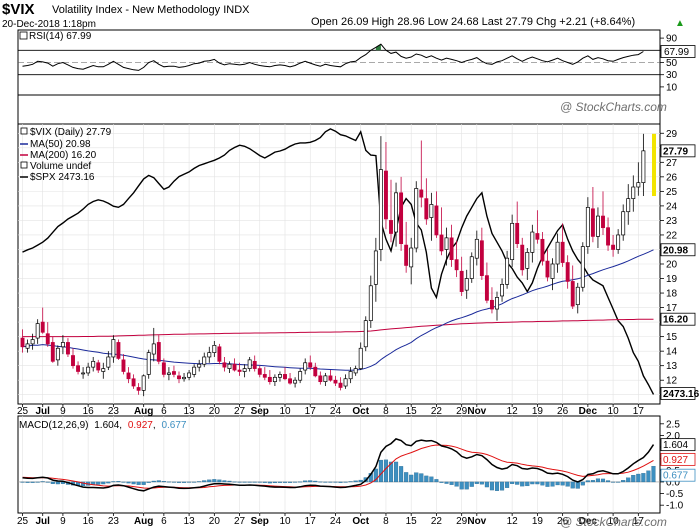  I want to click on x-tick-label: 25, so click(23, 411).